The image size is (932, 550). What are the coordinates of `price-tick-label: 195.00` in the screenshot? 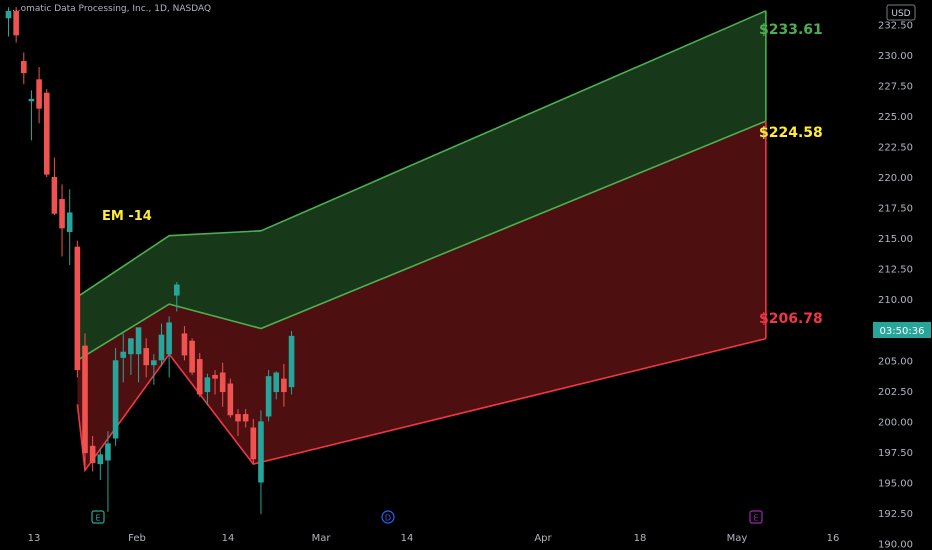 It's located at (895, 483).